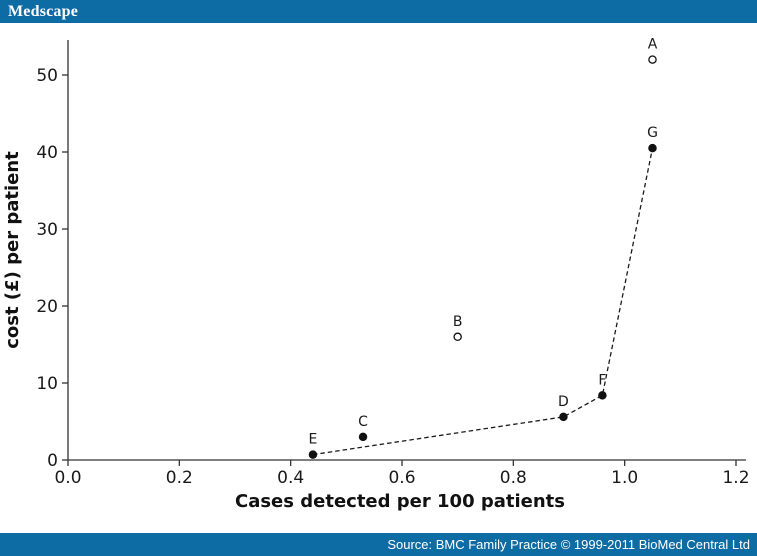 The image size is (757, 556). What do you see at coordinates (67, 478) in the screenshot?
I see `x-tick-label: 0.0` at bounding box center [67, 478].